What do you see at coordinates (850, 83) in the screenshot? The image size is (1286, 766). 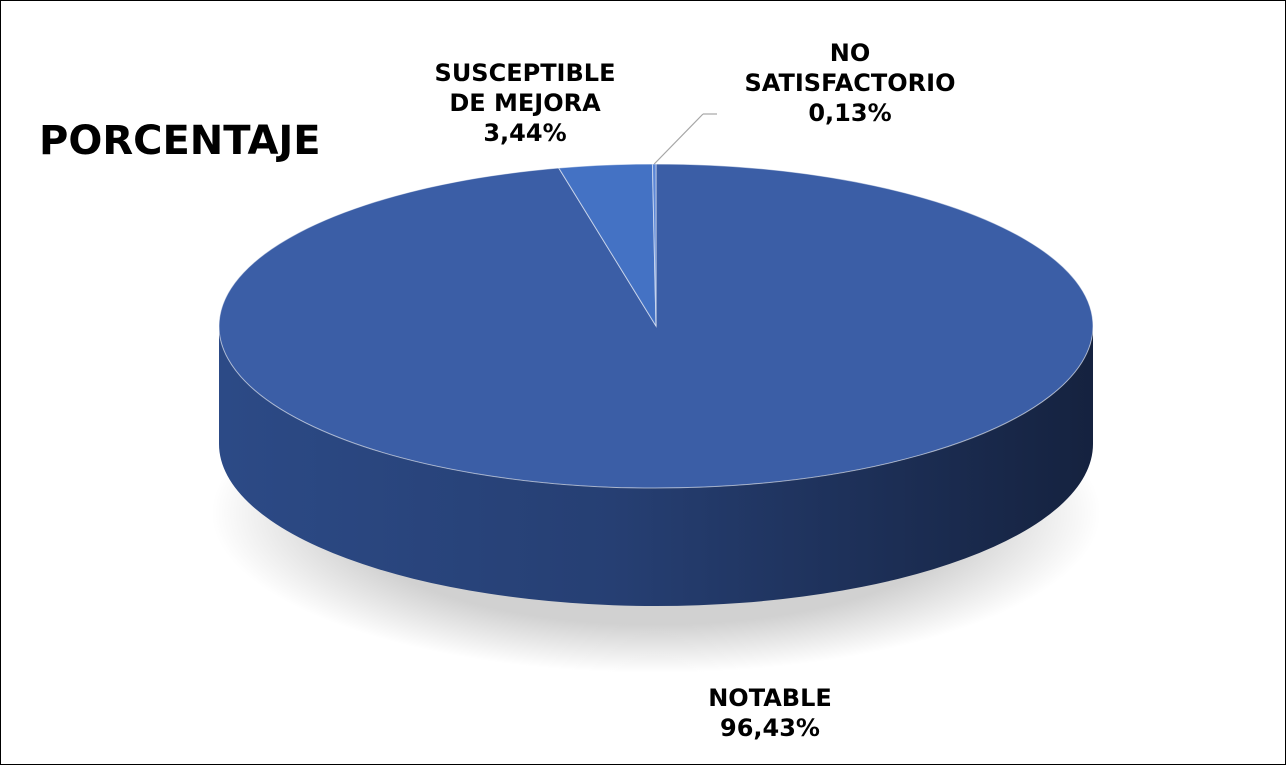 I see `data-label-no-satisfactorio: NO SATISFACTORIO 0,13%` at bounding box center [850, 83].